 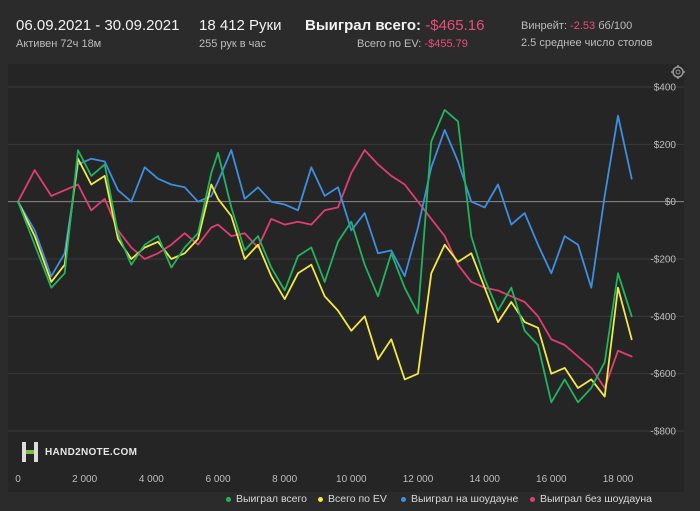 What do you see at coordinates (455, 25) in the screenshot?
I see `won-total-value: -$465.16` at bounding box center [455, 25].